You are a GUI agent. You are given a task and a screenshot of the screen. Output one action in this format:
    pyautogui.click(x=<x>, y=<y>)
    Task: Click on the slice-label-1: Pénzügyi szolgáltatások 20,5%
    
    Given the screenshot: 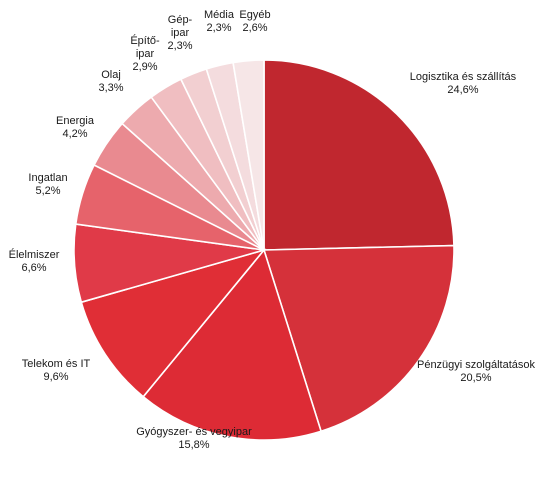 What is the action you would take?
    pyautogui.click(x=476, y=371)
    